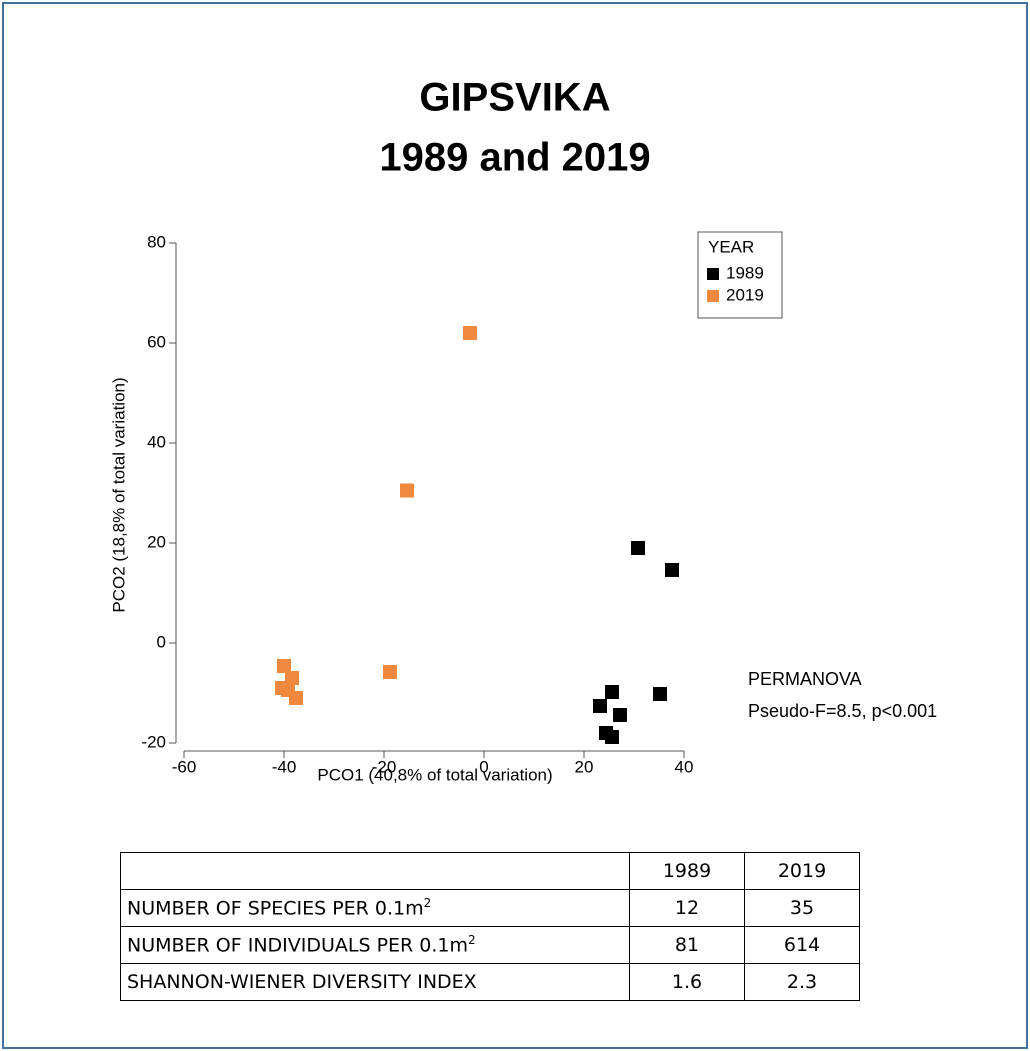 The image size is (1030, 1051). What do you see at coordinates (684, 766) in the screenshot?
I see `x-tick-label: 40` at bounding box center [684, 766].